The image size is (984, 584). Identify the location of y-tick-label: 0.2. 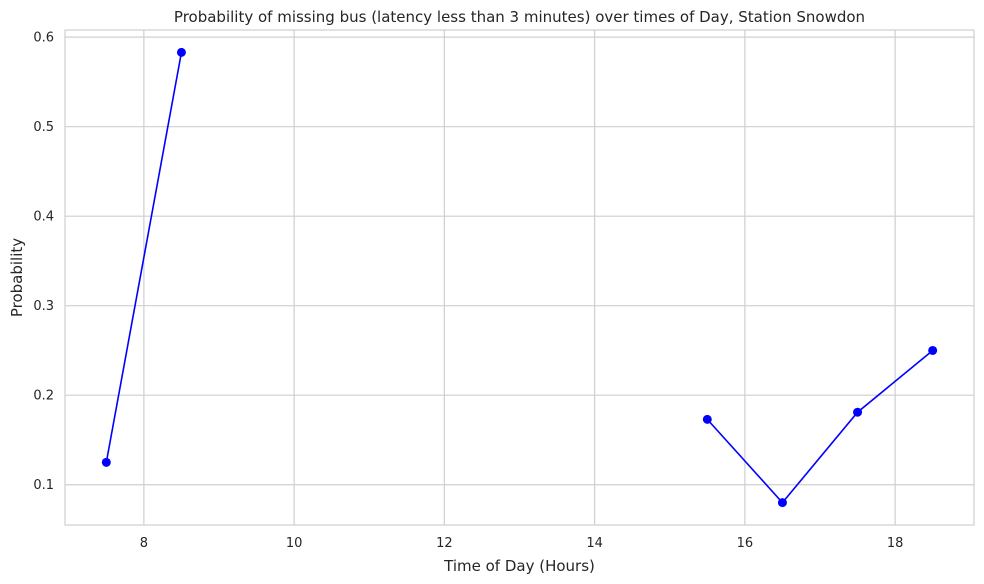
(43, 396).